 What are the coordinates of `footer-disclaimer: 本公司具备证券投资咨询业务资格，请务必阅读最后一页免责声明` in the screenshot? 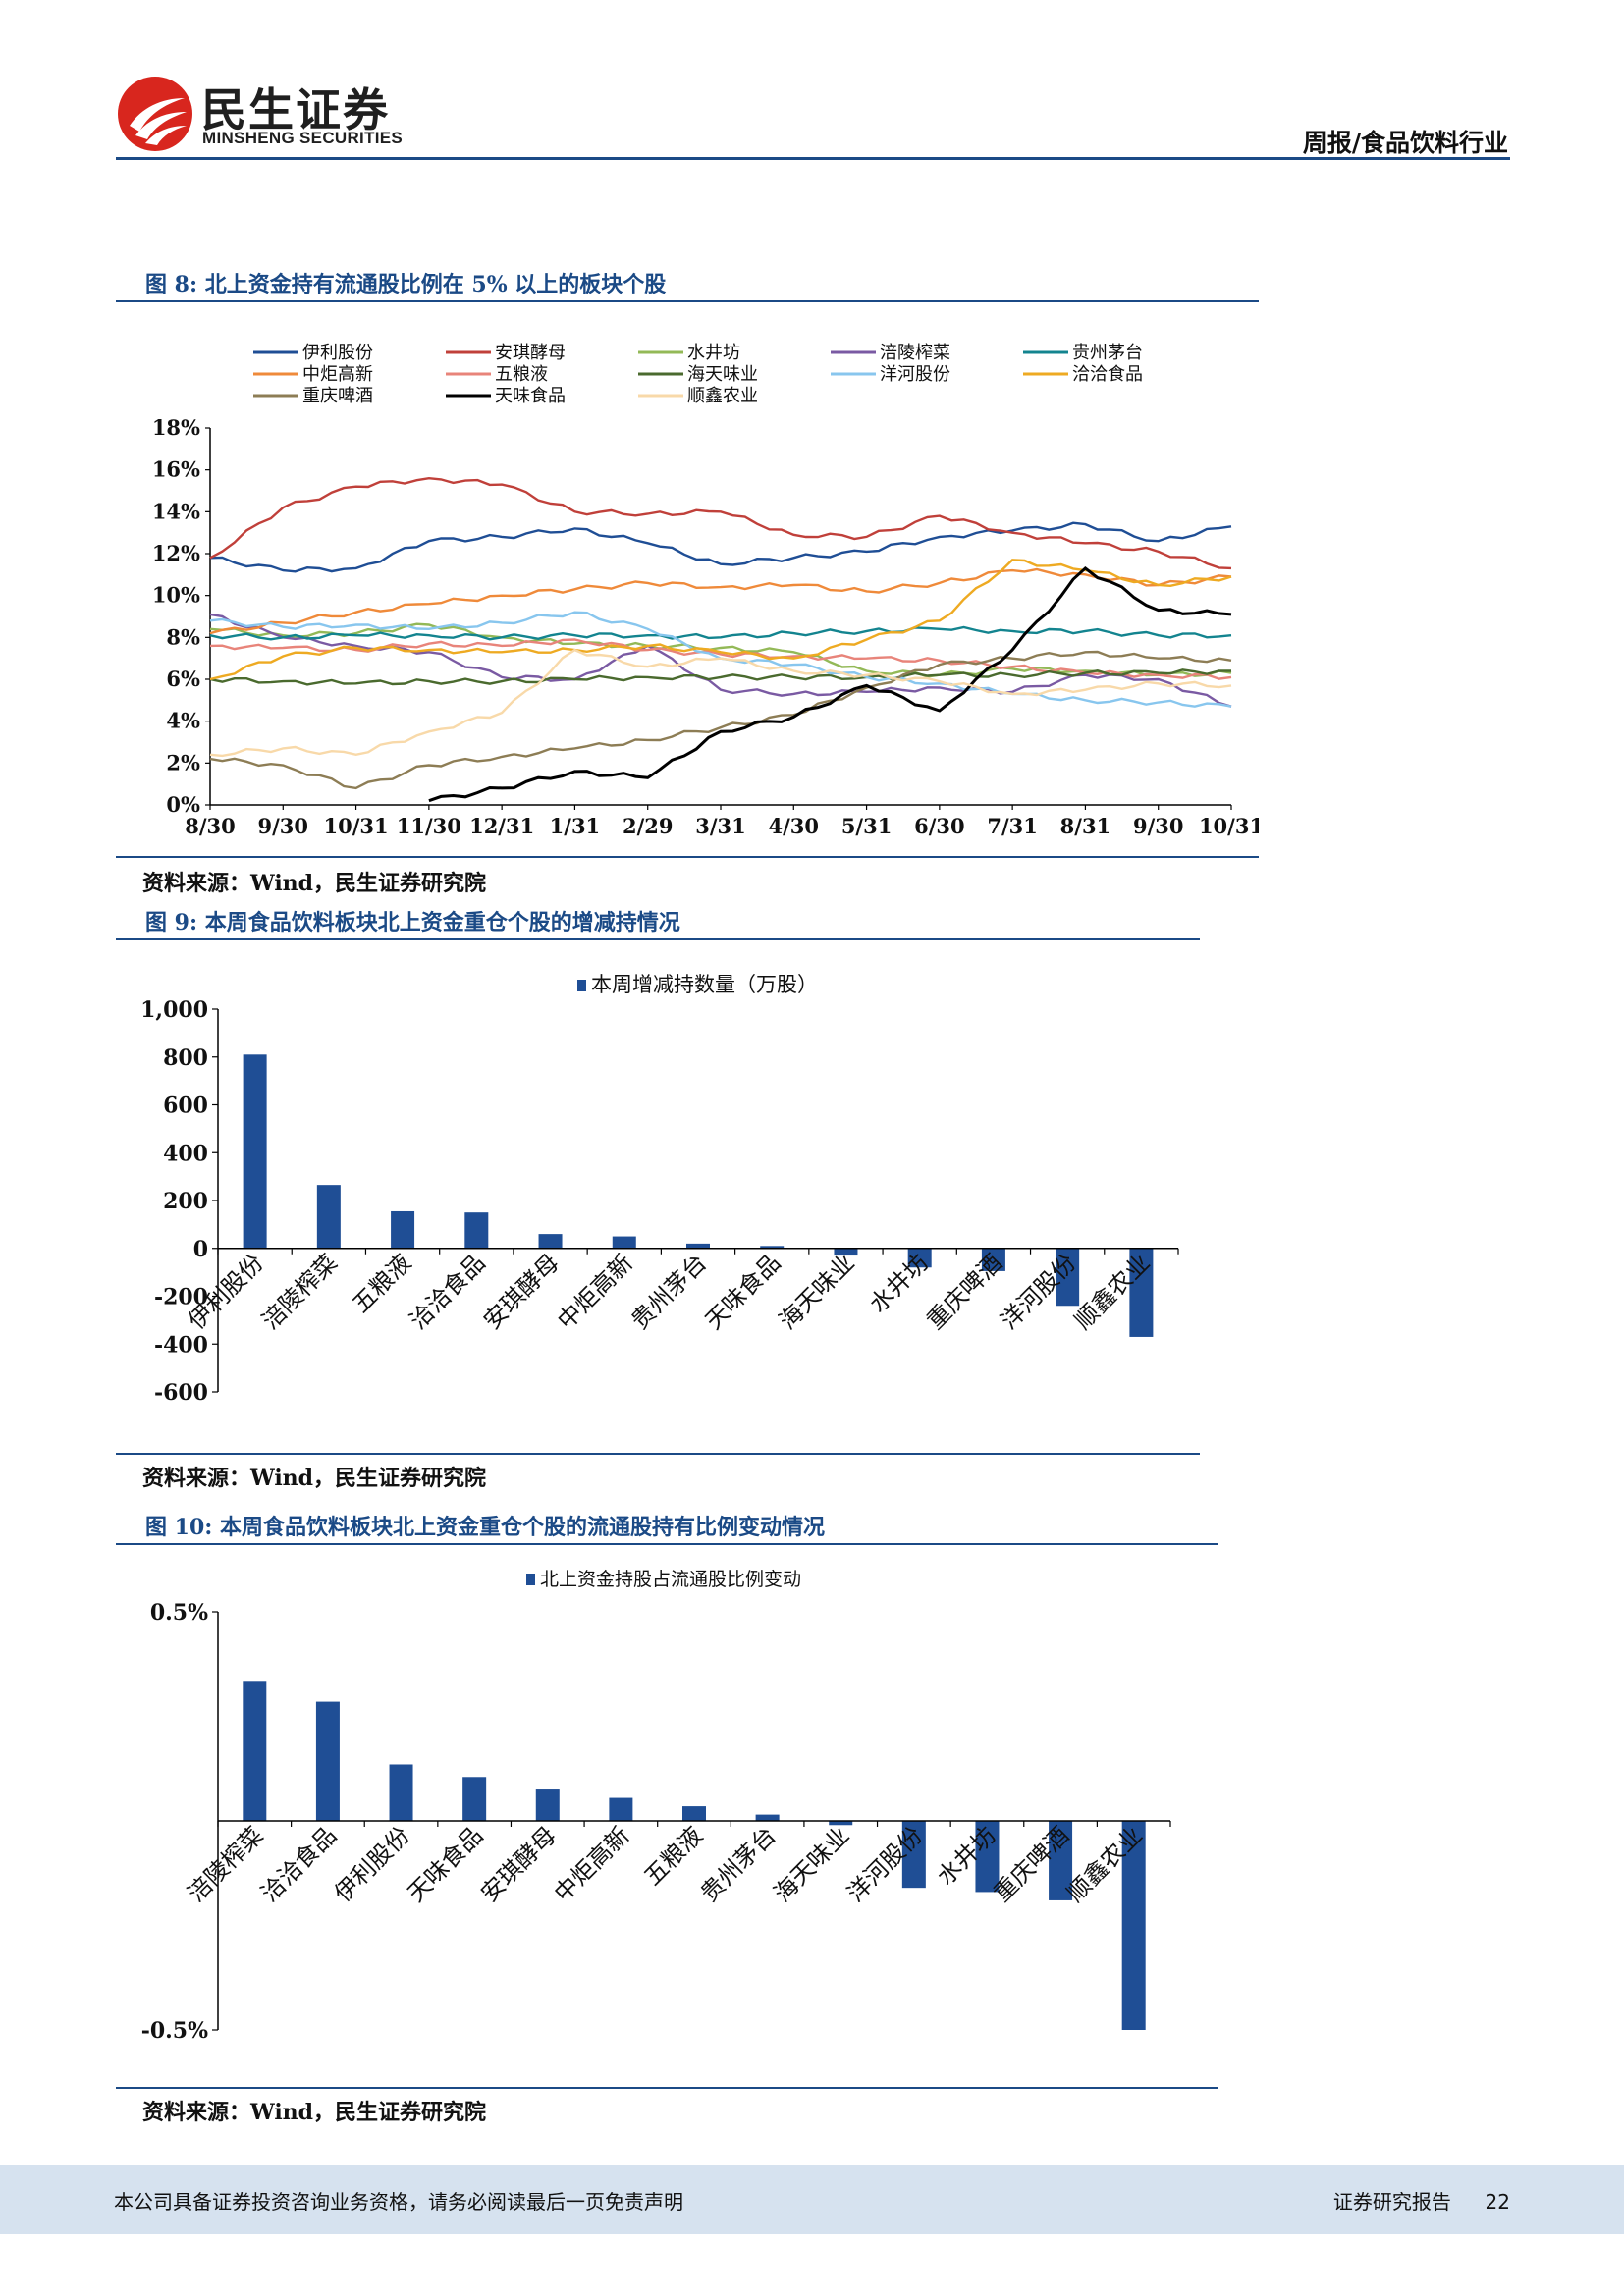 It's located at (398, 2202).